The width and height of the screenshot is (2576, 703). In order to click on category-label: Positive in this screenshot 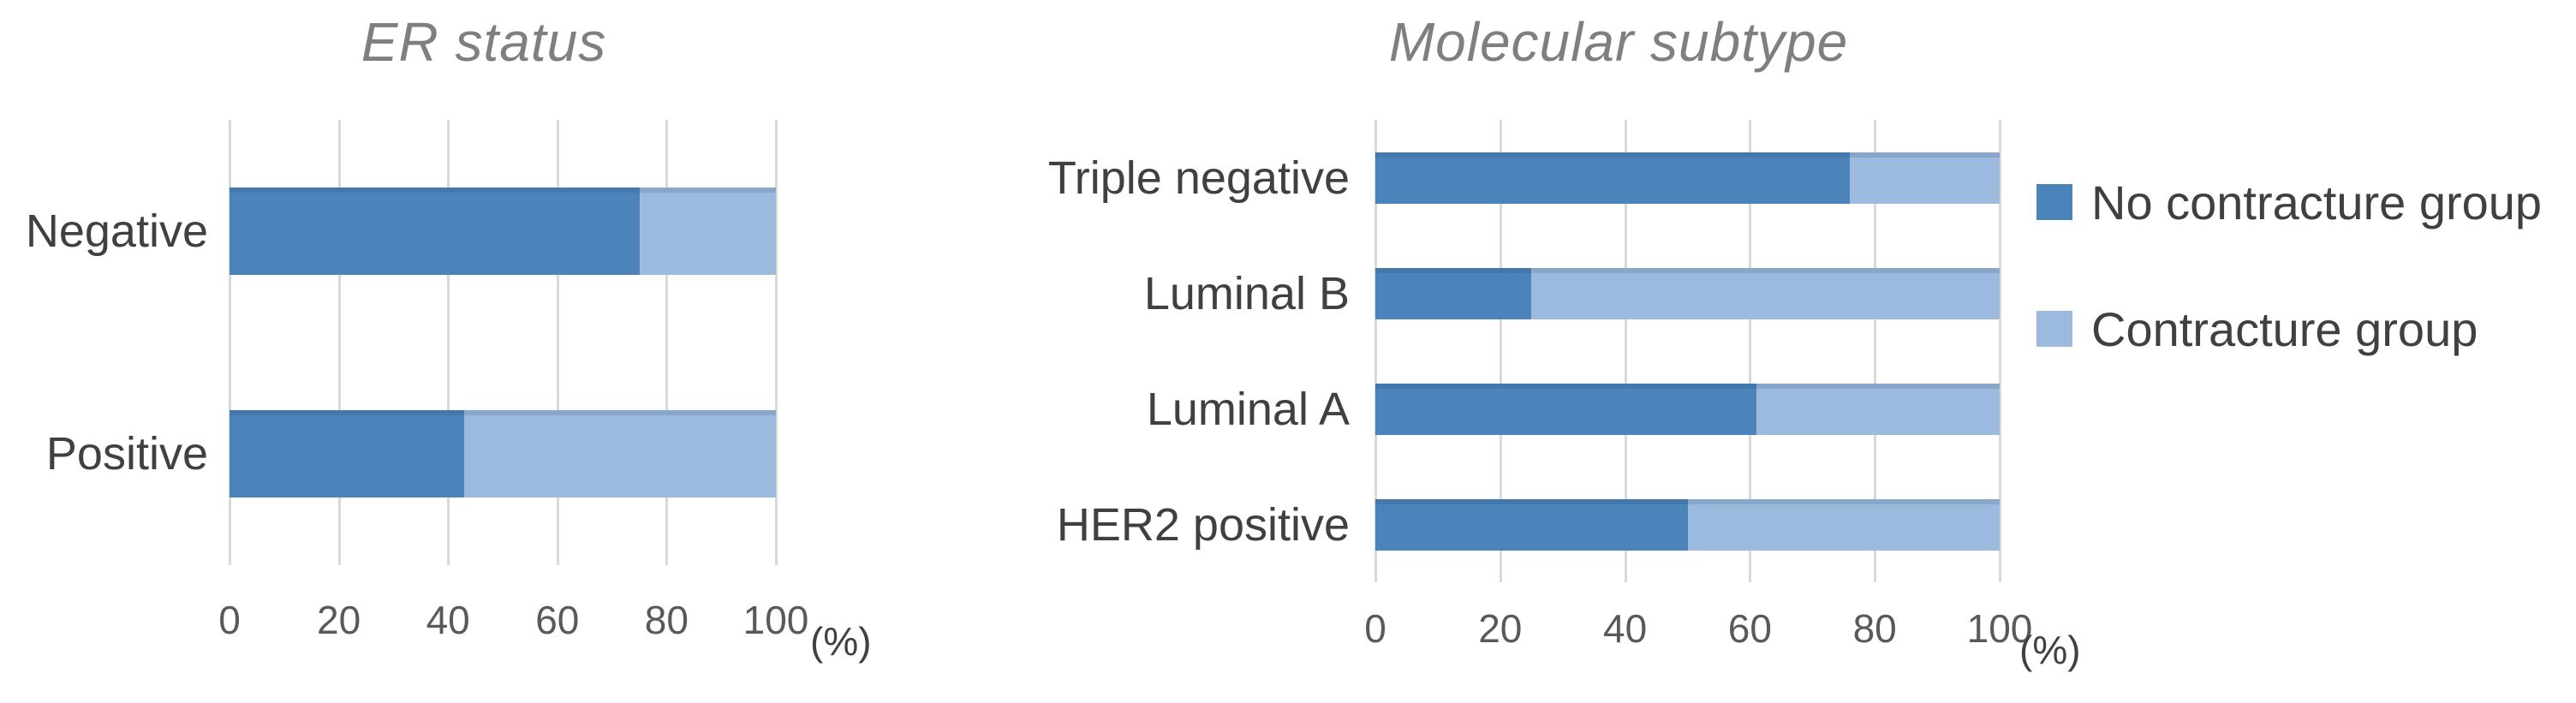, I will do `click(127, 454)`.